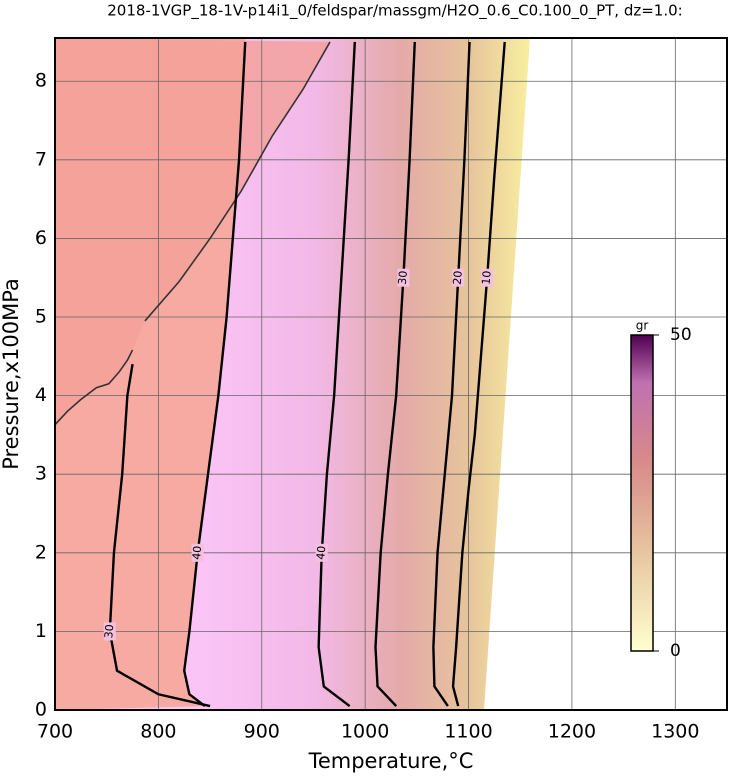 The height and width of the screenshot is (776, 734). What do you see at coordinates (41, 552) in the screenshot?
I see `y-tick-label: 2` at bounding box center [41, 552].